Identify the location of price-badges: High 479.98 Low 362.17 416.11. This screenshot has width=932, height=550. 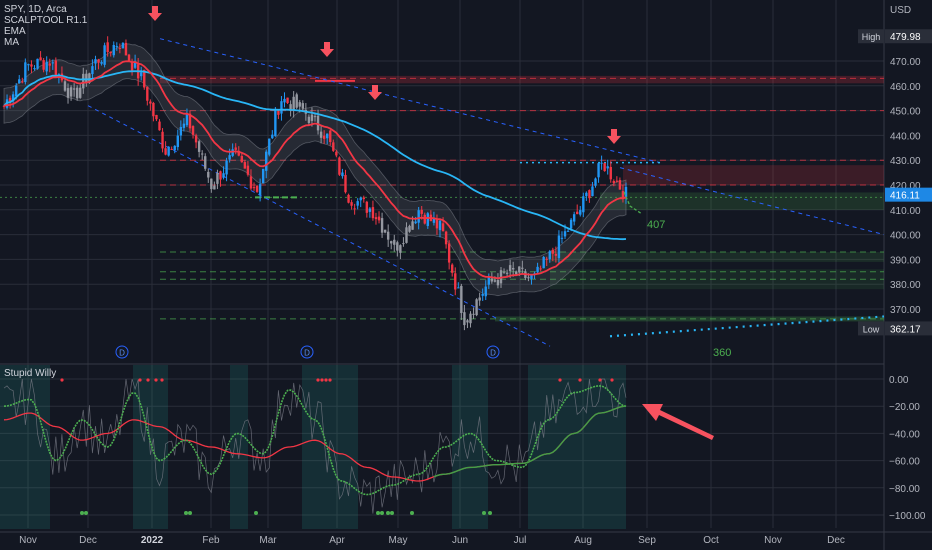
(895, 182).